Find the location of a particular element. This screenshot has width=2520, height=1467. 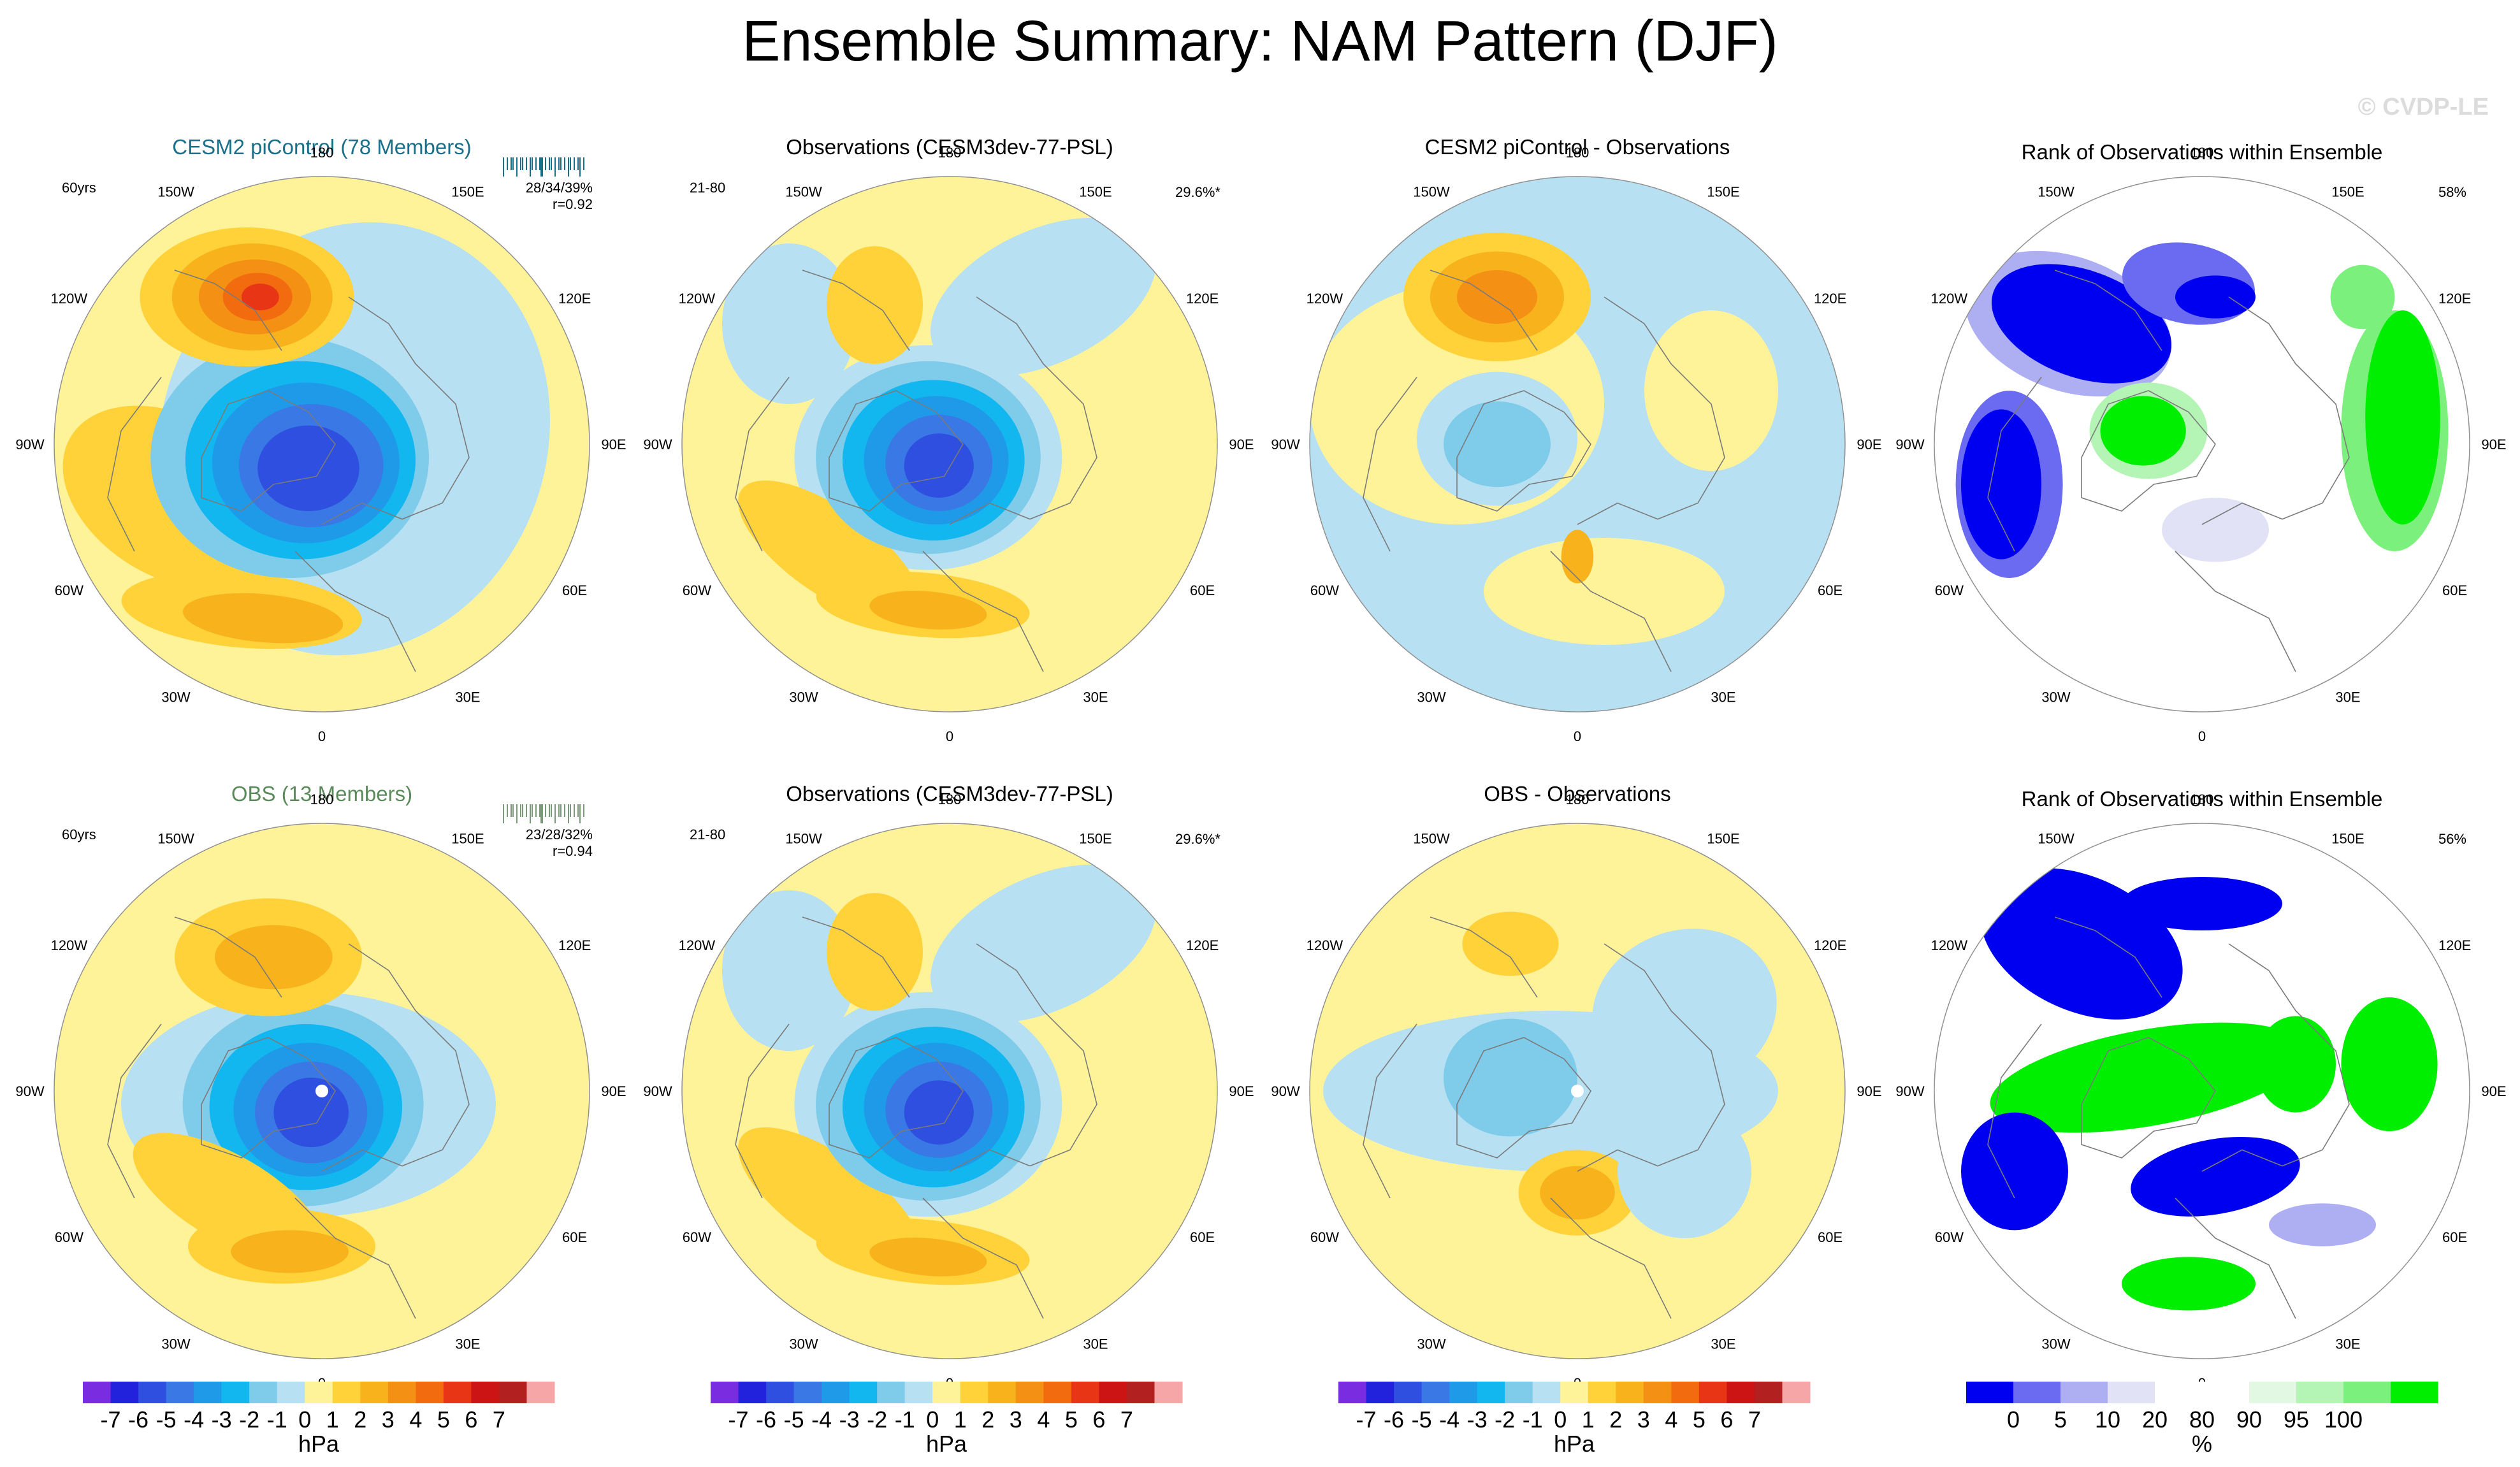

colorbar-tick: 3 is located at coordinates (388, 1419).